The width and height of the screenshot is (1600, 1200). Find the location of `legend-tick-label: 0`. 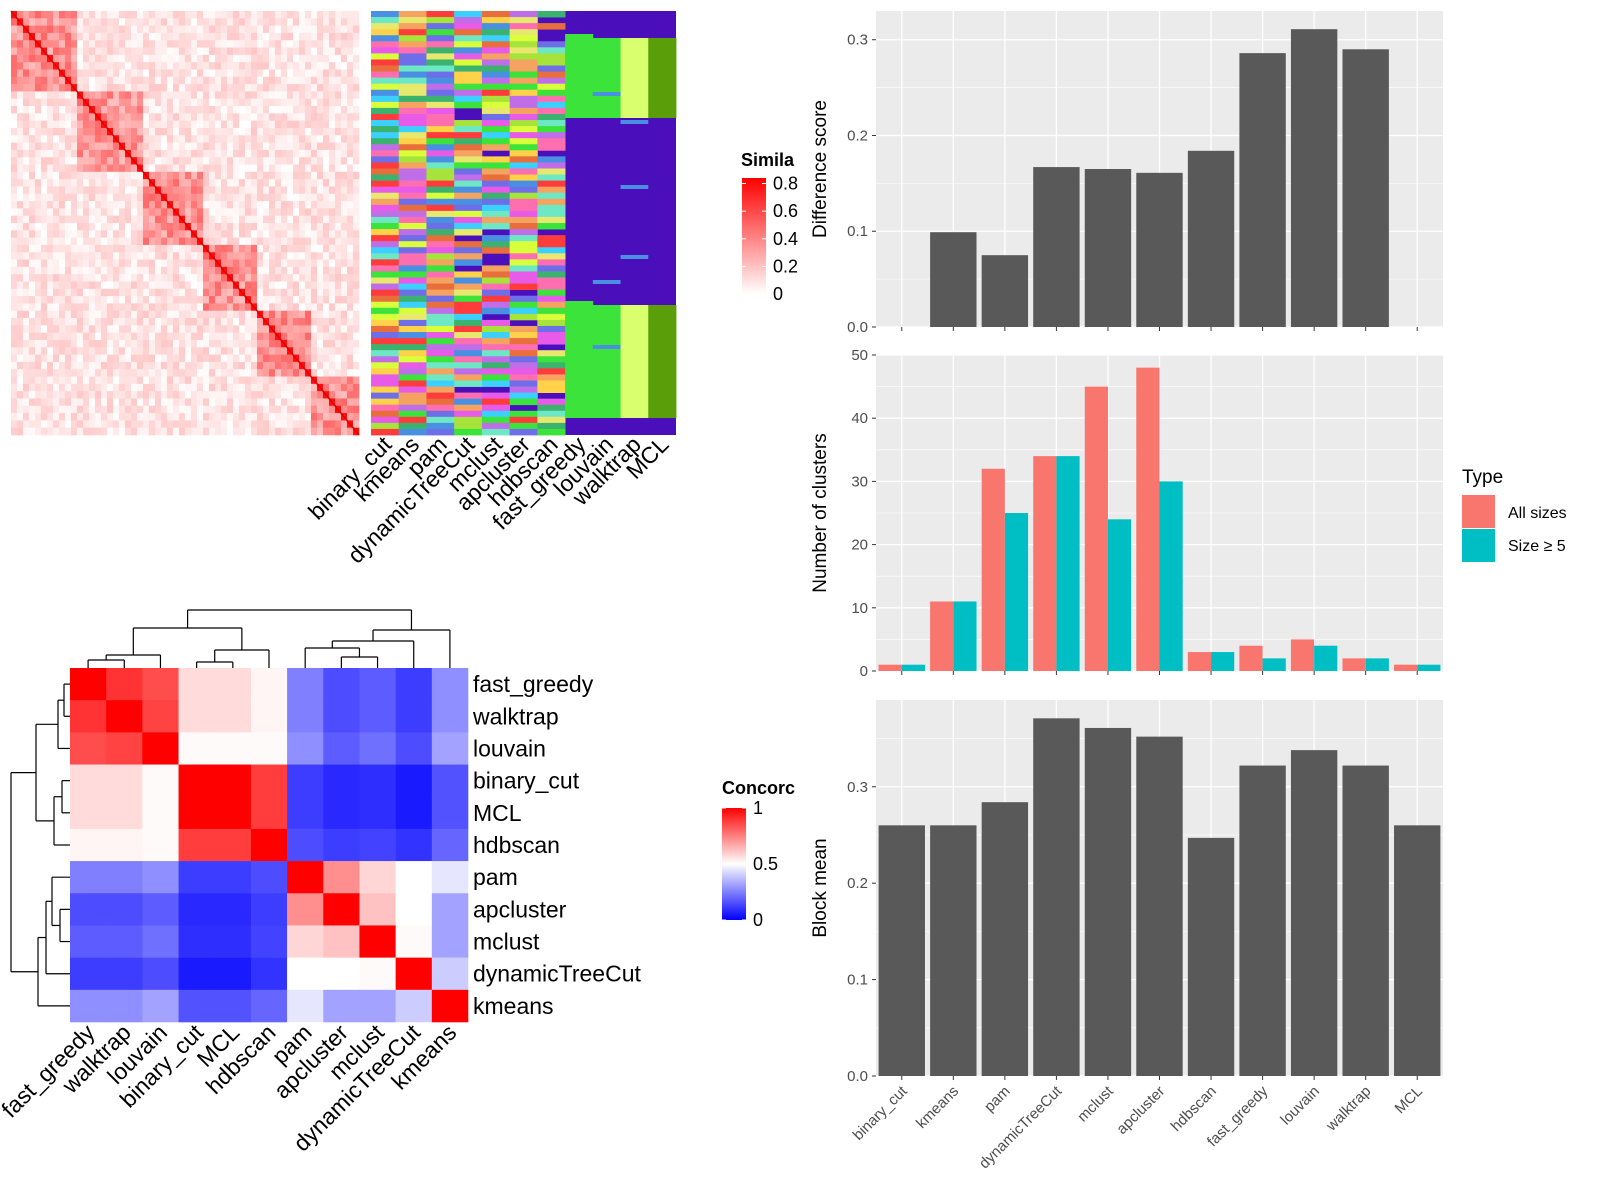

legend-tick-label: 0 is located at coordinates (758, 920).